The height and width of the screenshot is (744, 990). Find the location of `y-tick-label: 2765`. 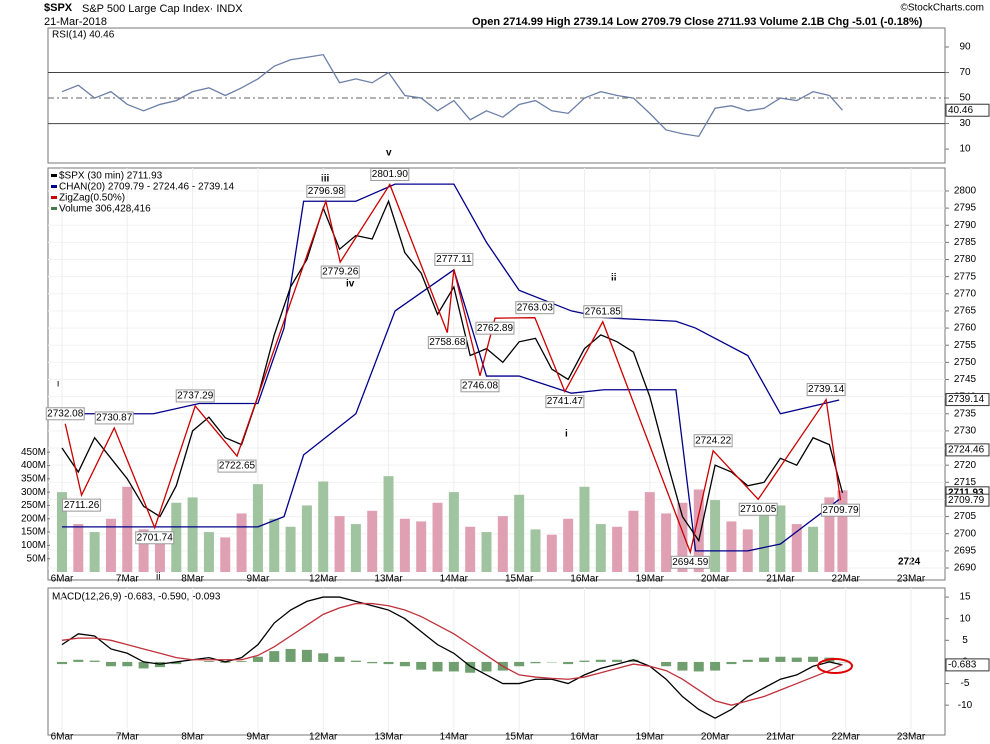

y-tick-label: 2765 is located at coordinates (965, 311).